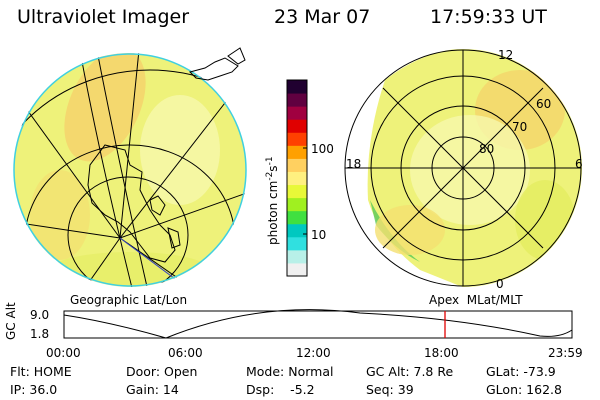  What do you see at coordinates (565, 353) in the screenshot?
I see `timeline-x-label-4: 23:59` at bounding box center [565, 353].